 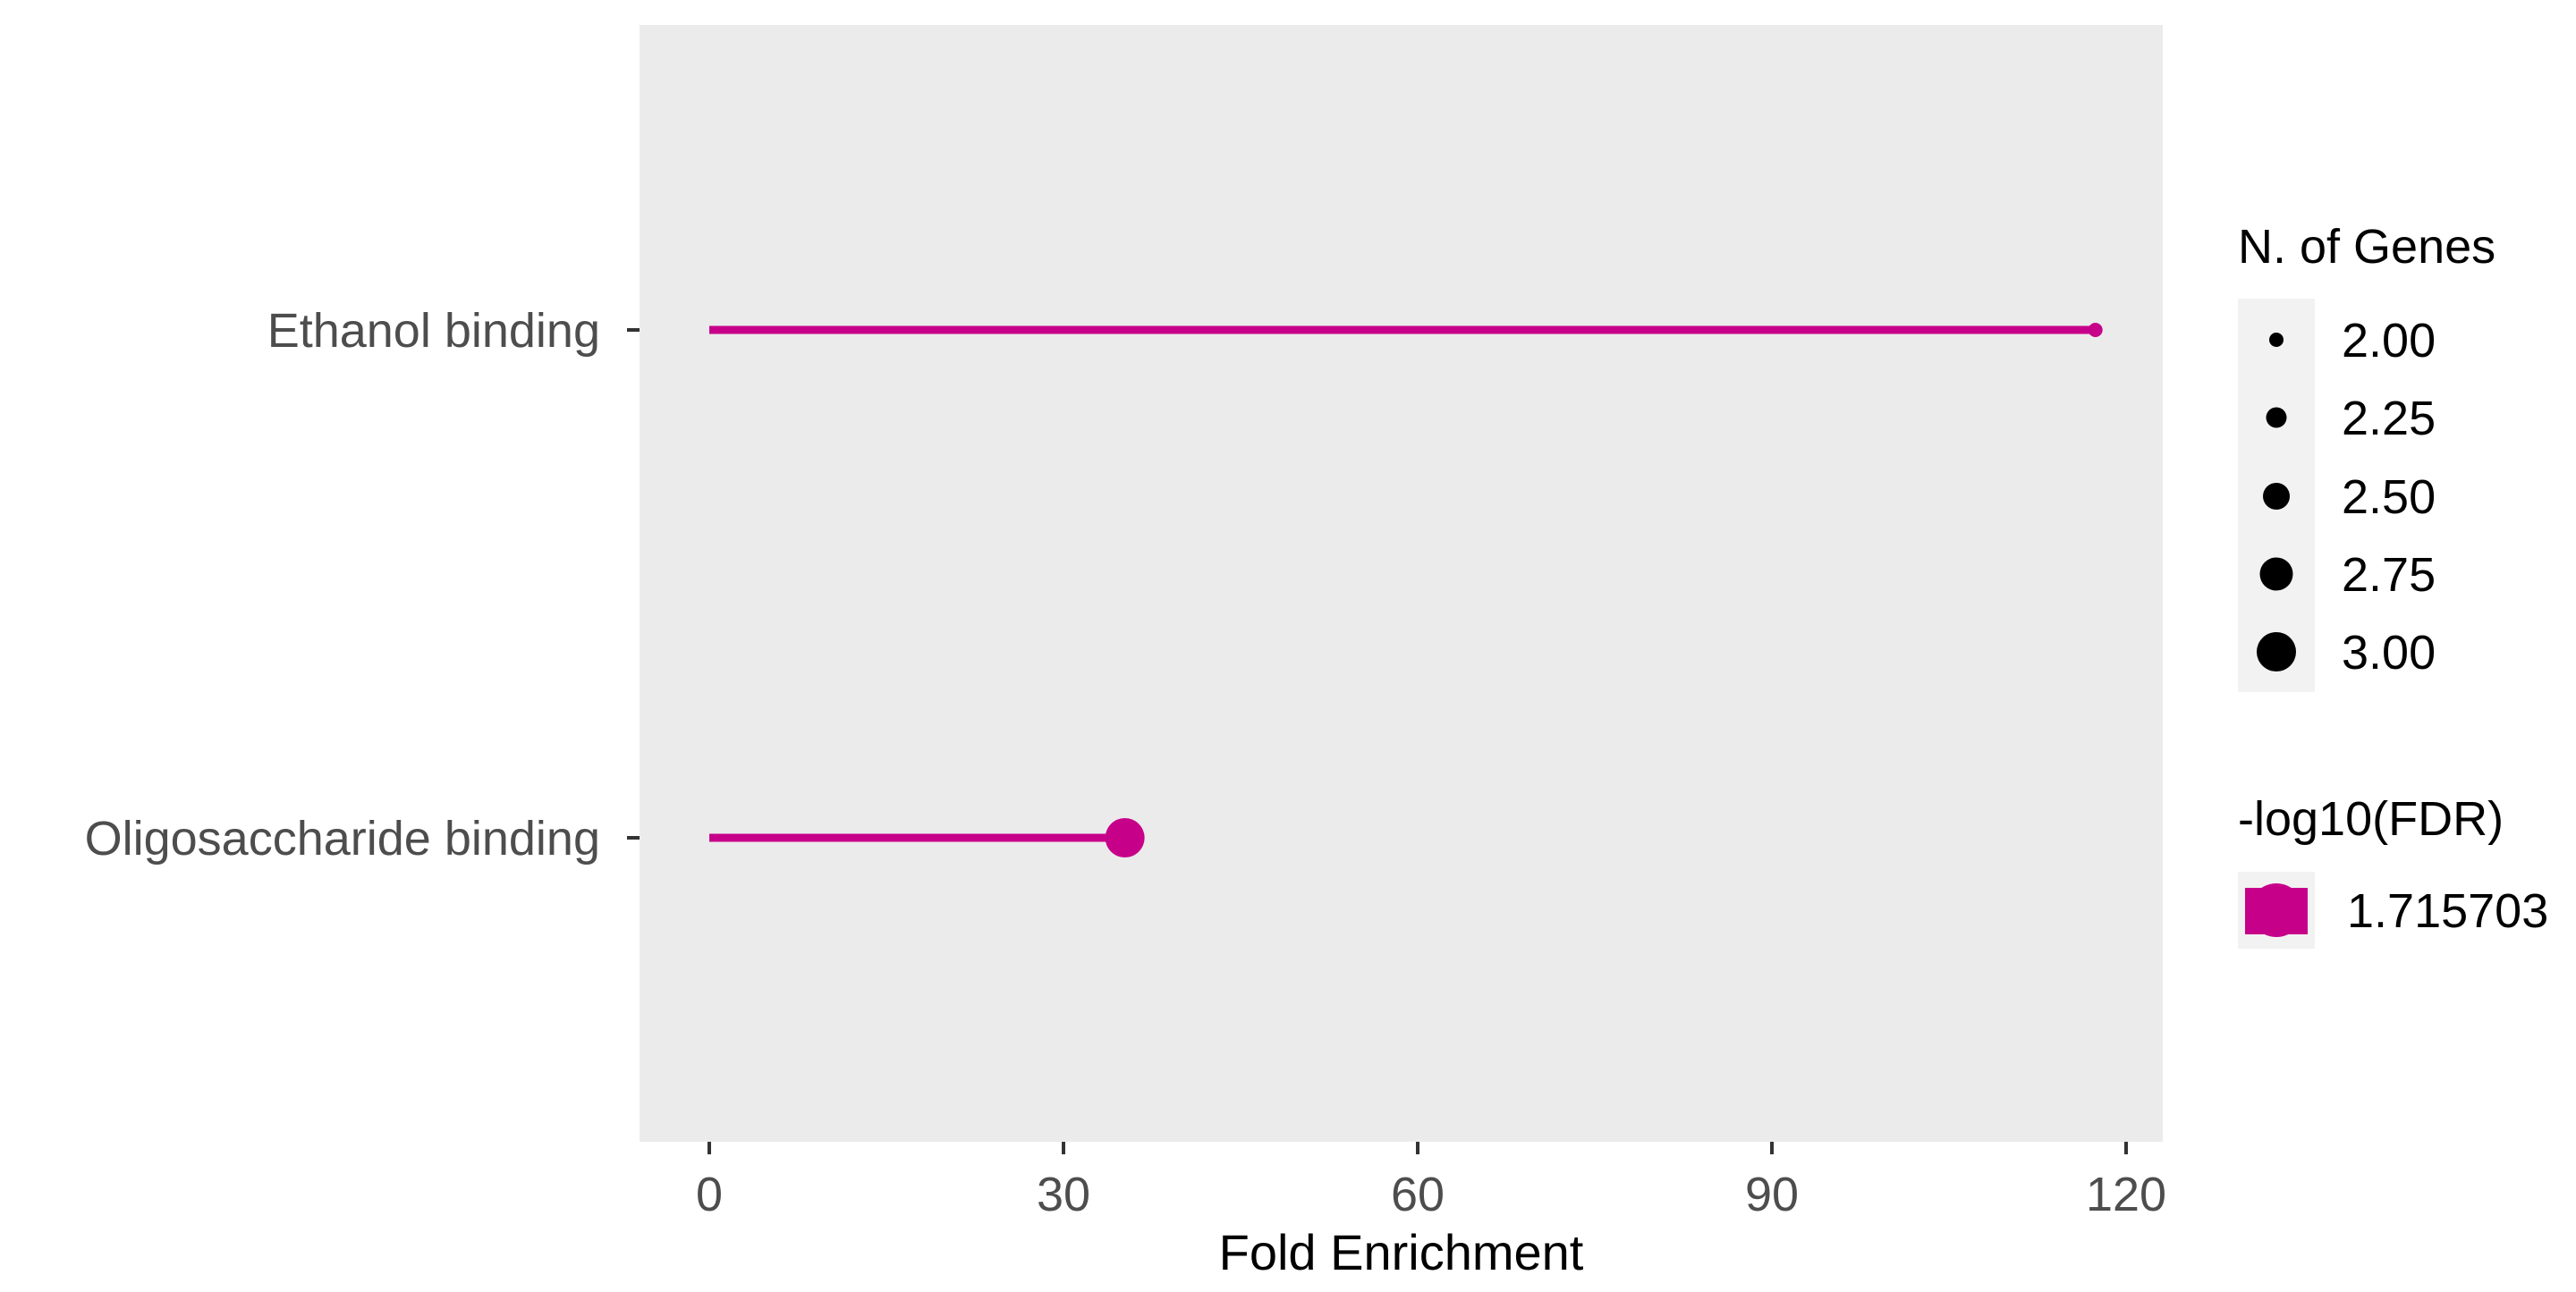 What do you see at coordinates (2371, 819) in the screenshot?
I see `legend-title-fdr: -log10(FDR)` at bounding box center [2371, 819].